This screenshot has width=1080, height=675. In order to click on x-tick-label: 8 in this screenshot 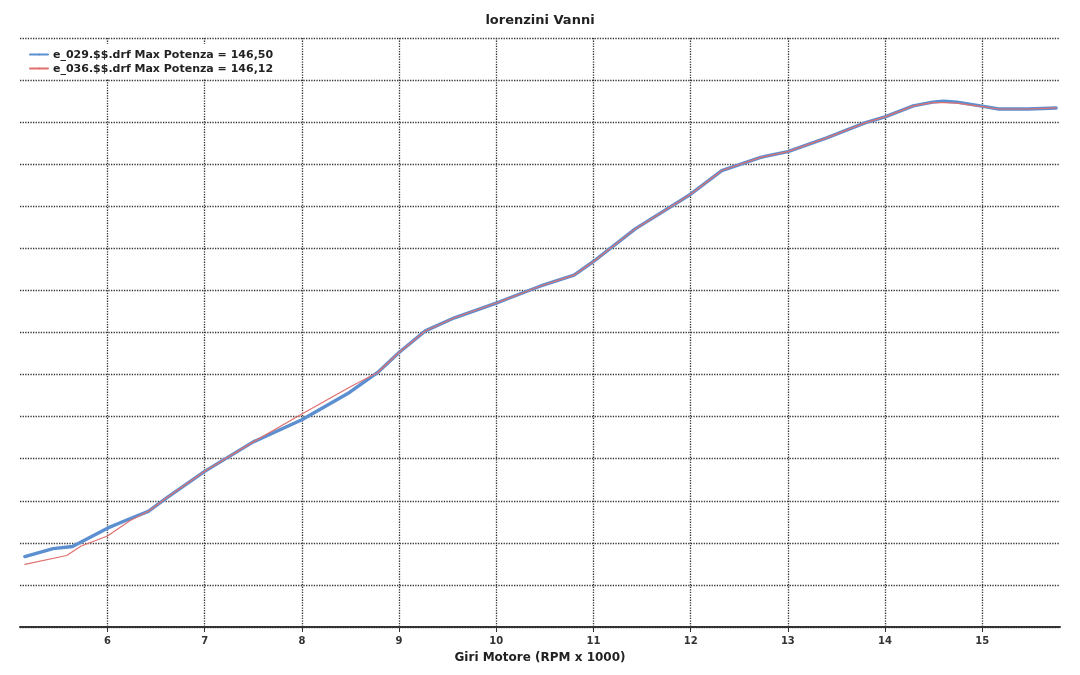, I will do `click(302, 640)`.